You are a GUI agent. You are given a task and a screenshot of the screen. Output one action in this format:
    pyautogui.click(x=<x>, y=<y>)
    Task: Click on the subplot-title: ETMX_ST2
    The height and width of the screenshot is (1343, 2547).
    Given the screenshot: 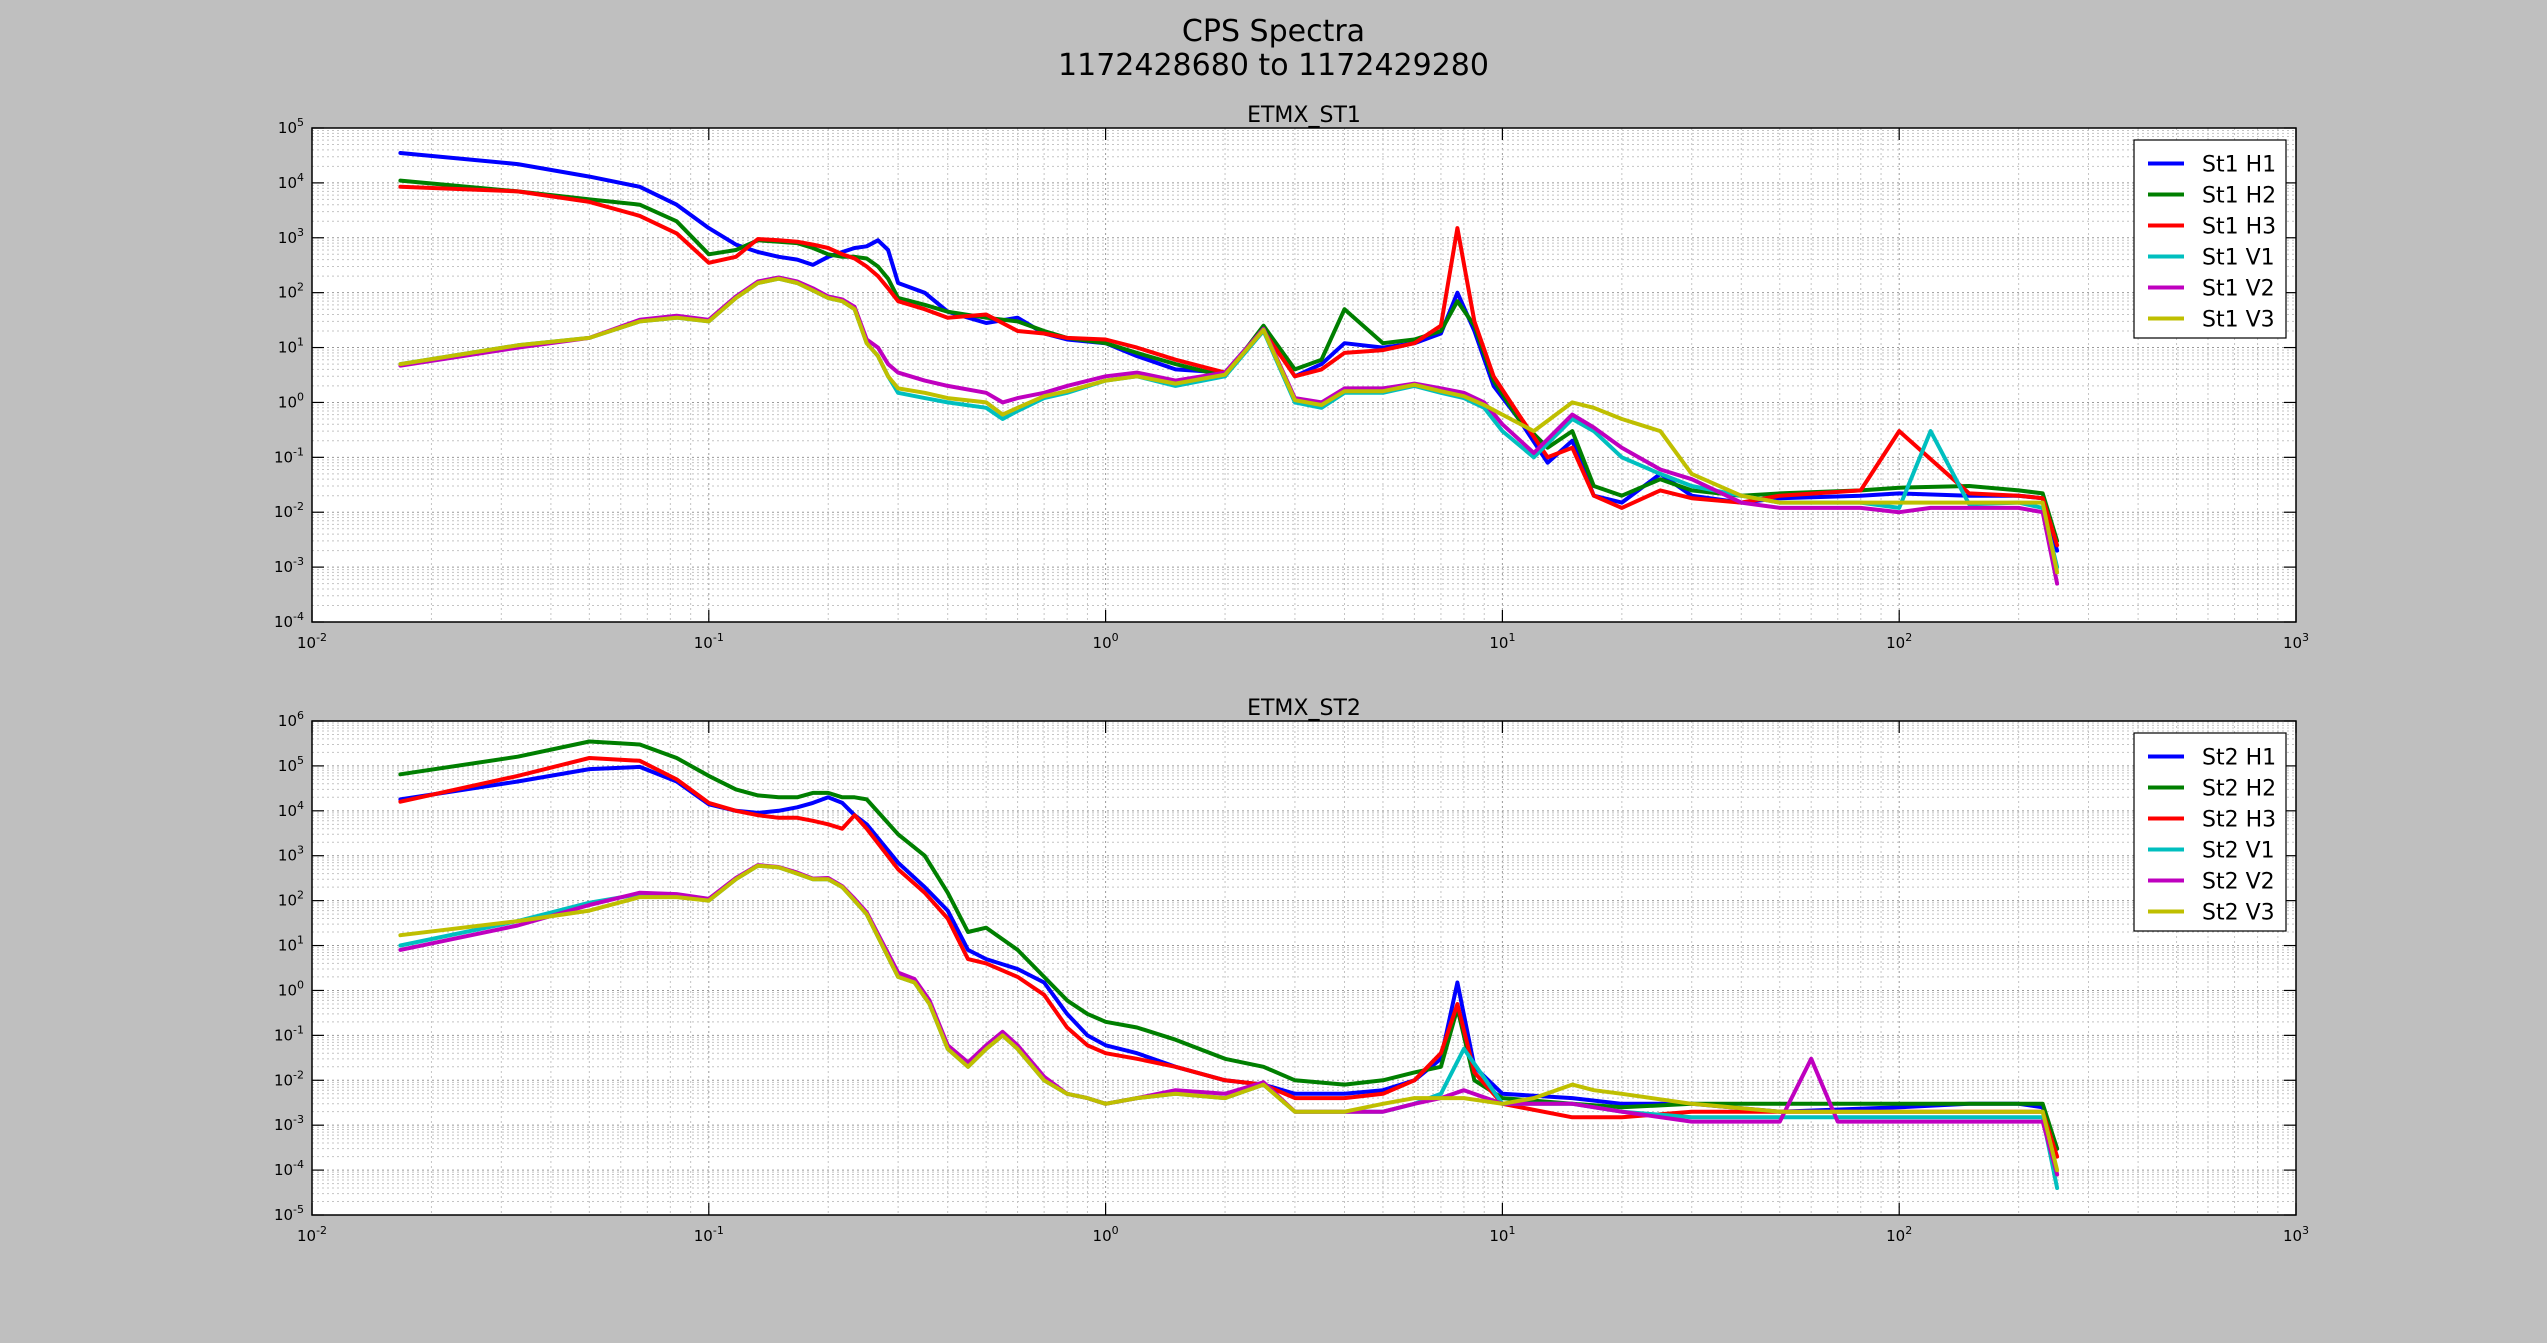 What is the action you would take?
    pyautogui.click(x=1304, y=708)
    